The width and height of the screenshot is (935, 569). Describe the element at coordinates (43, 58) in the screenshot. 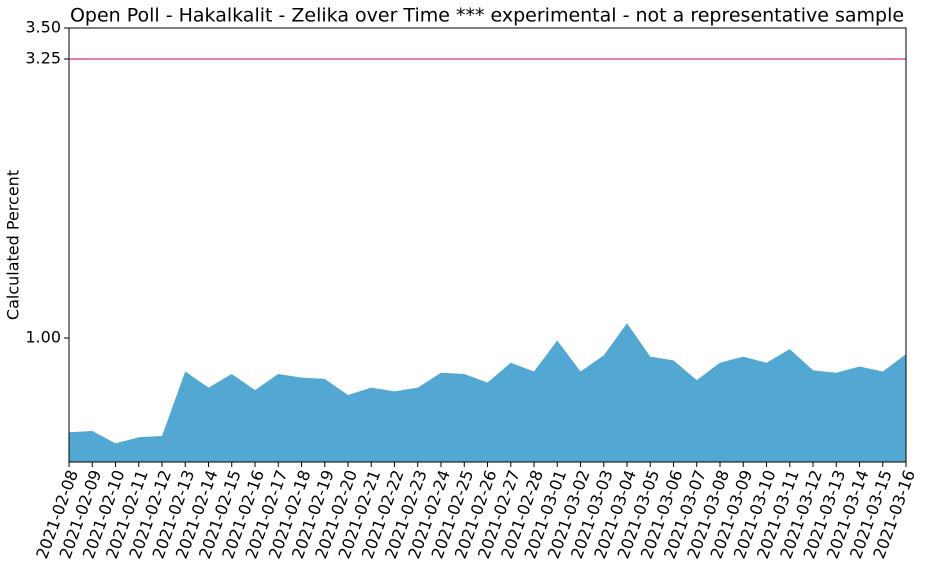

I see `y-tick-label: 3.25` at that location.